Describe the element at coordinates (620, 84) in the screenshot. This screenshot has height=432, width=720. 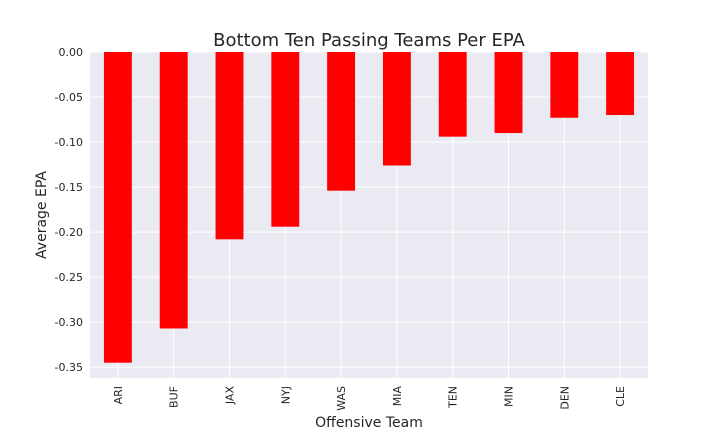
I see `bar-cle` at that location.